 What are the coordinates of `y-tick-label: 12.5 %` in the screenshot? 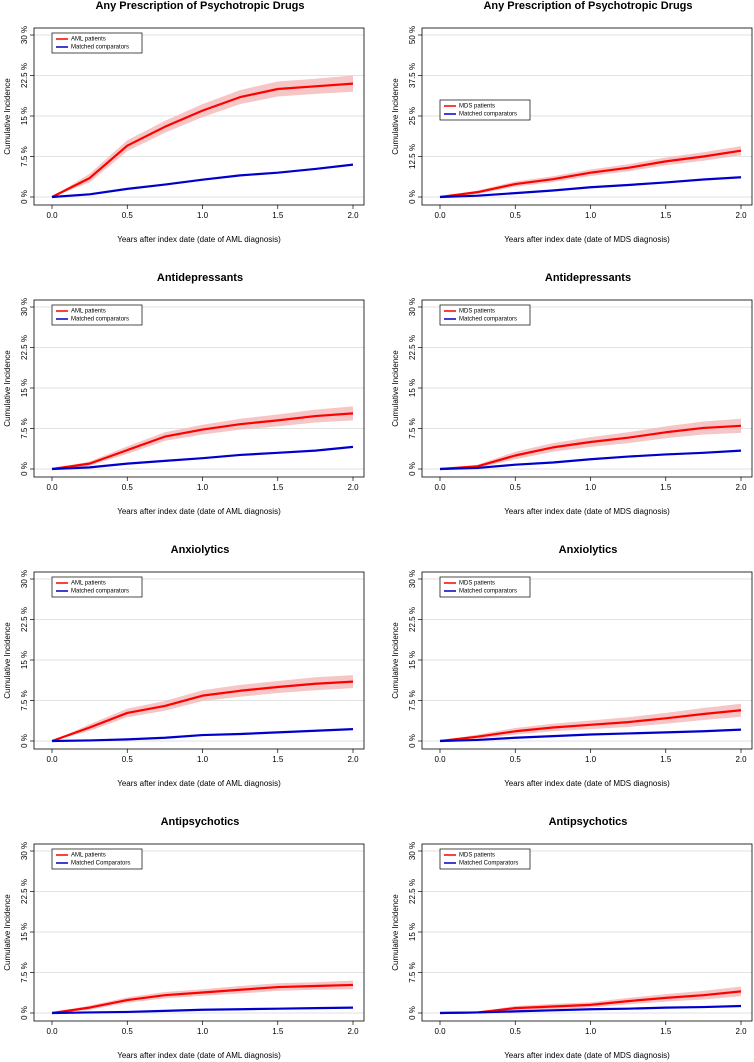 It's located at (412, 156).